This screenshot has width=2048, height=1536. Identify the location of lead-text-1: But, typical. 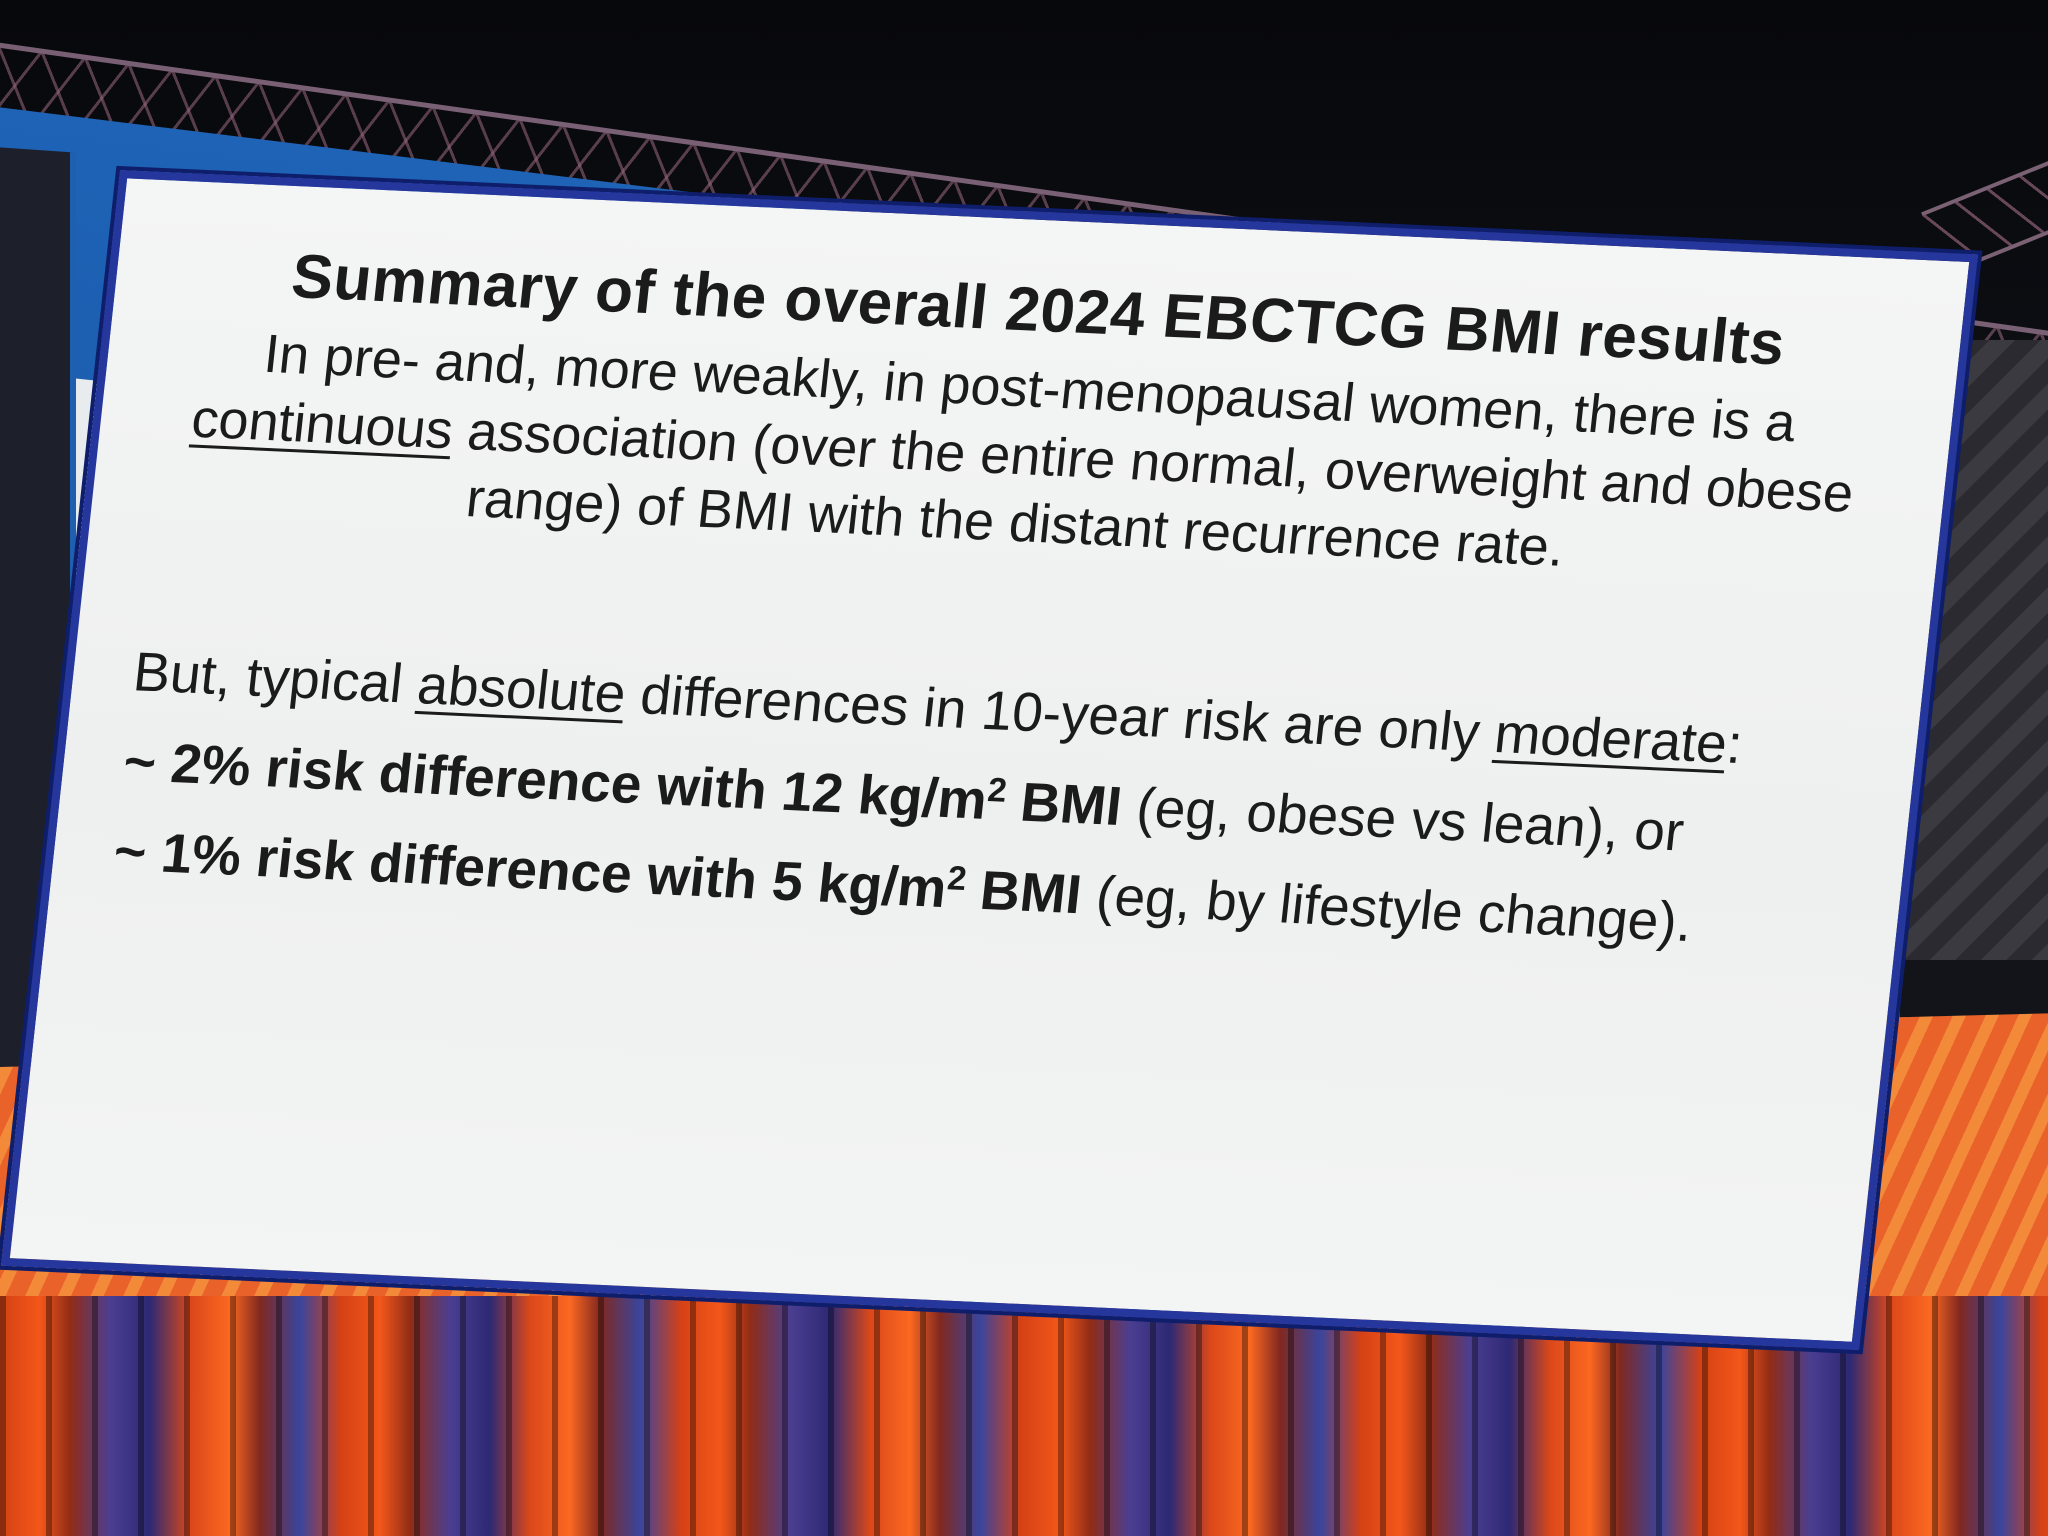
(276, 677).